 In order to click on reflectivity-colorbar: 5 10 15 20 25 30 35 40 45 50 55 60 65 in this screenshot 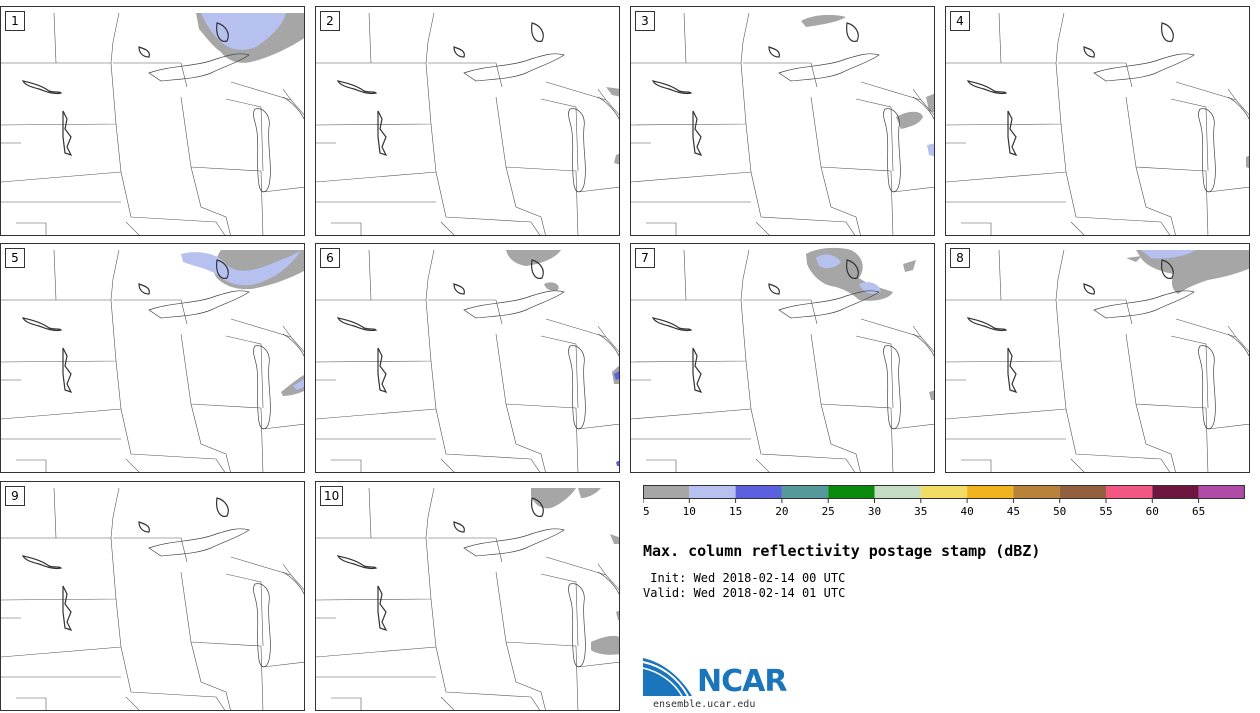, I will do `click(944, 501)`.